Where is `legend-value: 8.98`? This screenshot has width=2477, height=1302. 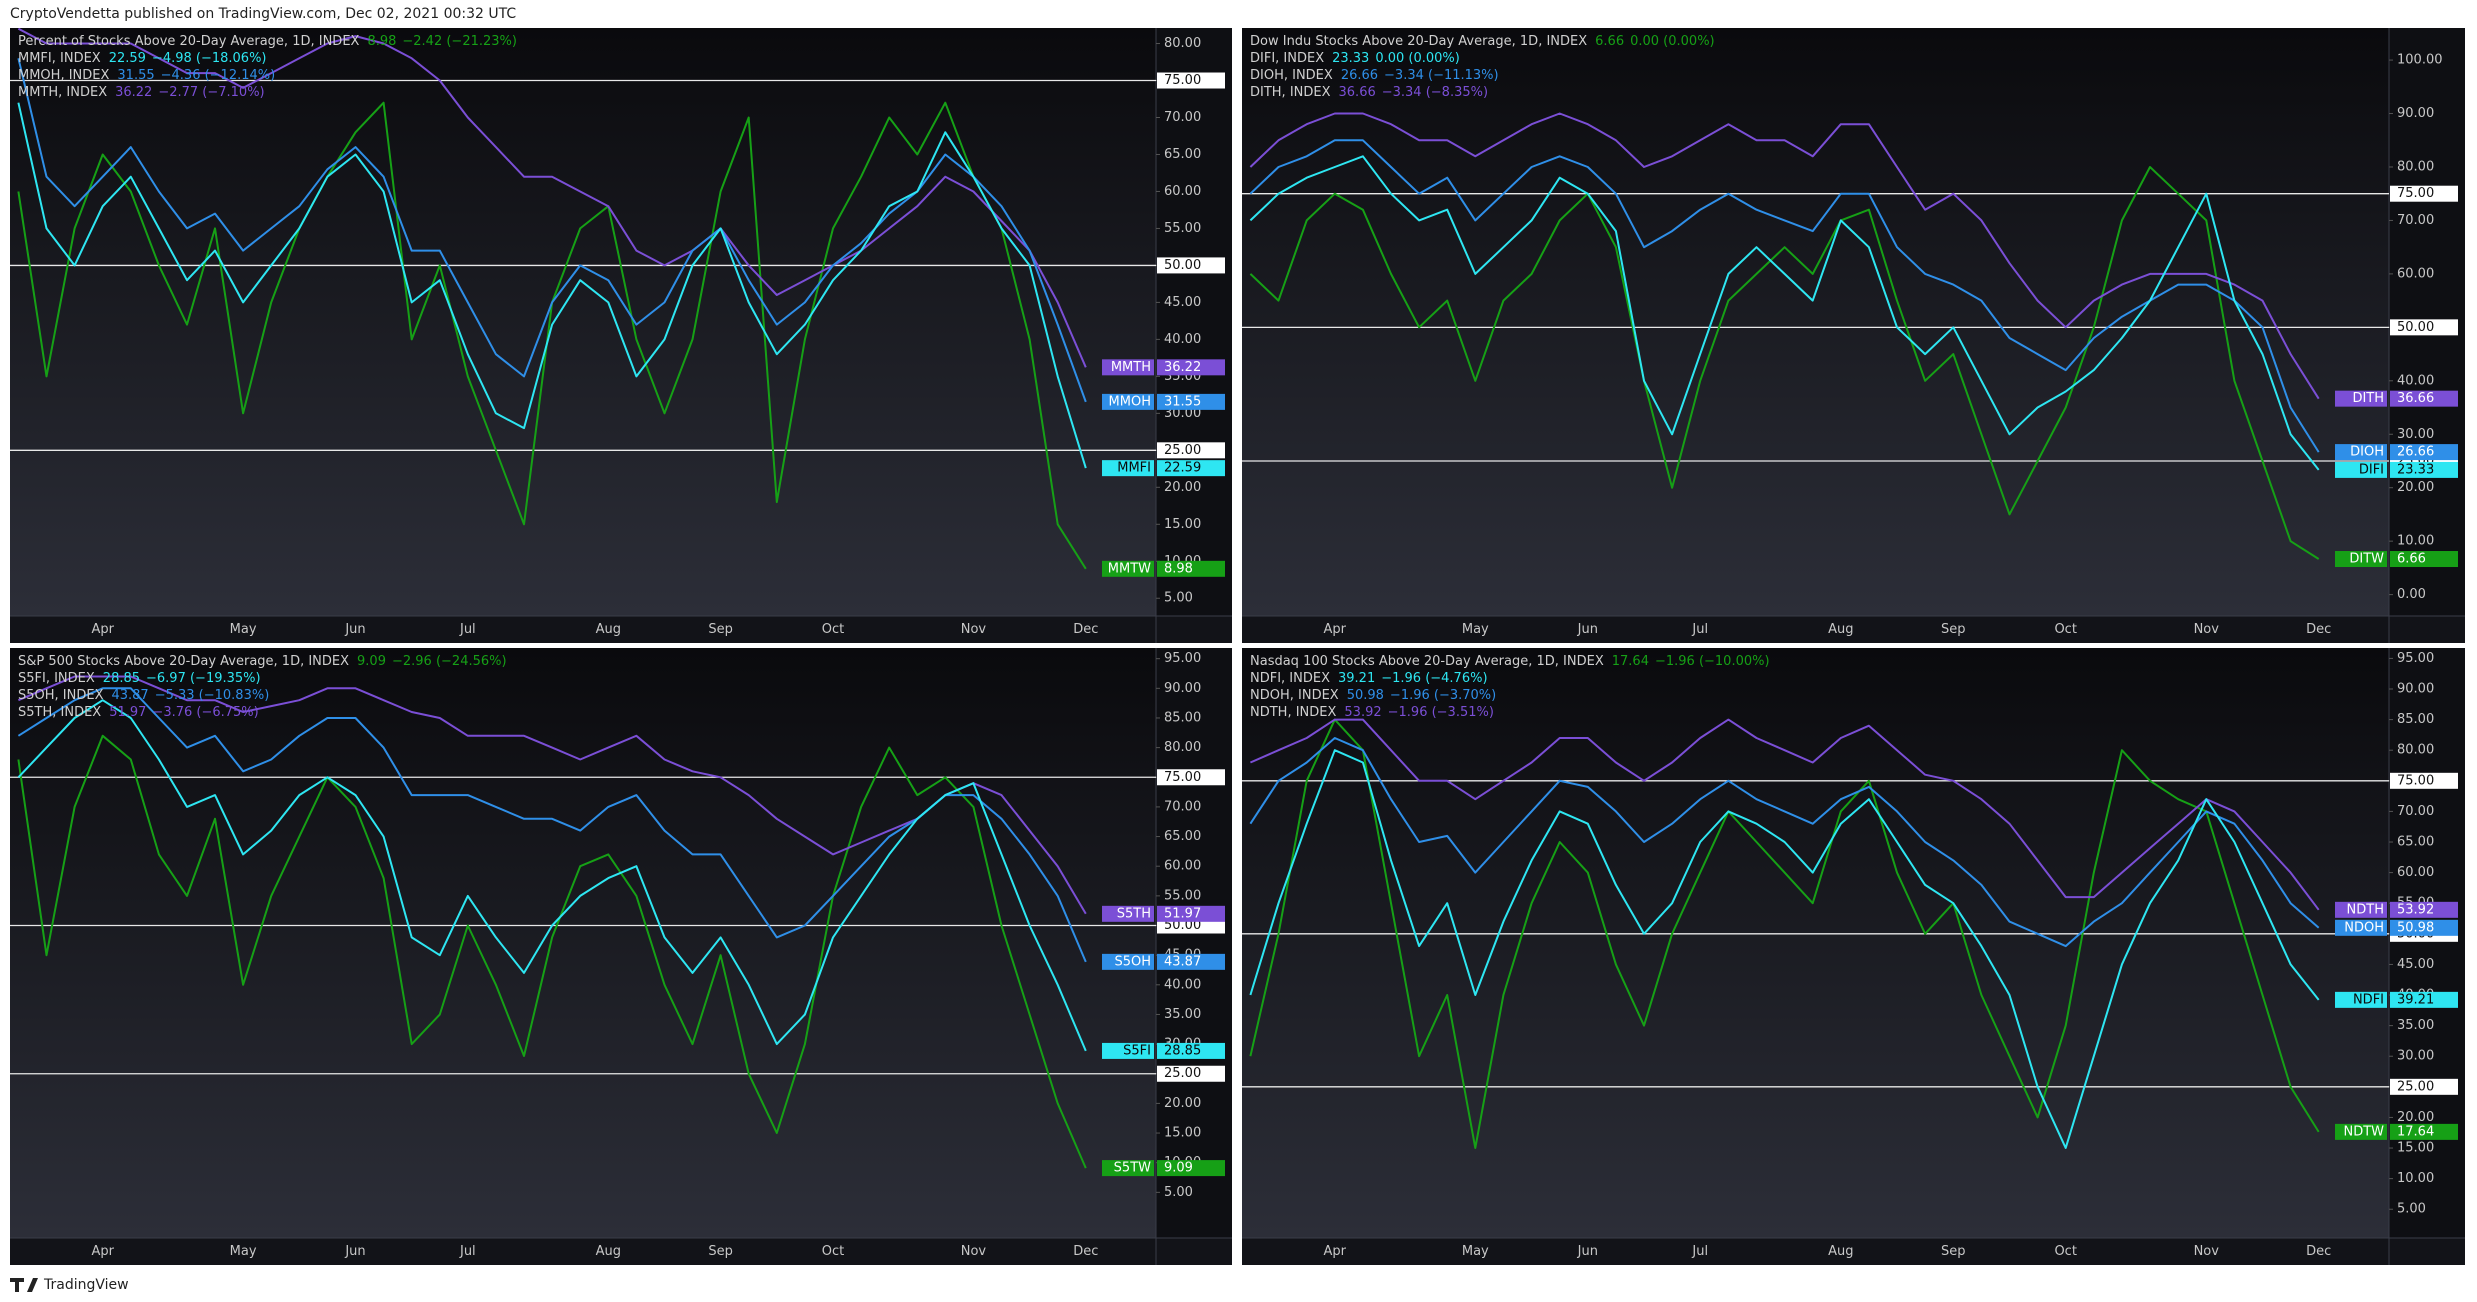 legend-value: 8.98 is located at coordinates (381, 41).